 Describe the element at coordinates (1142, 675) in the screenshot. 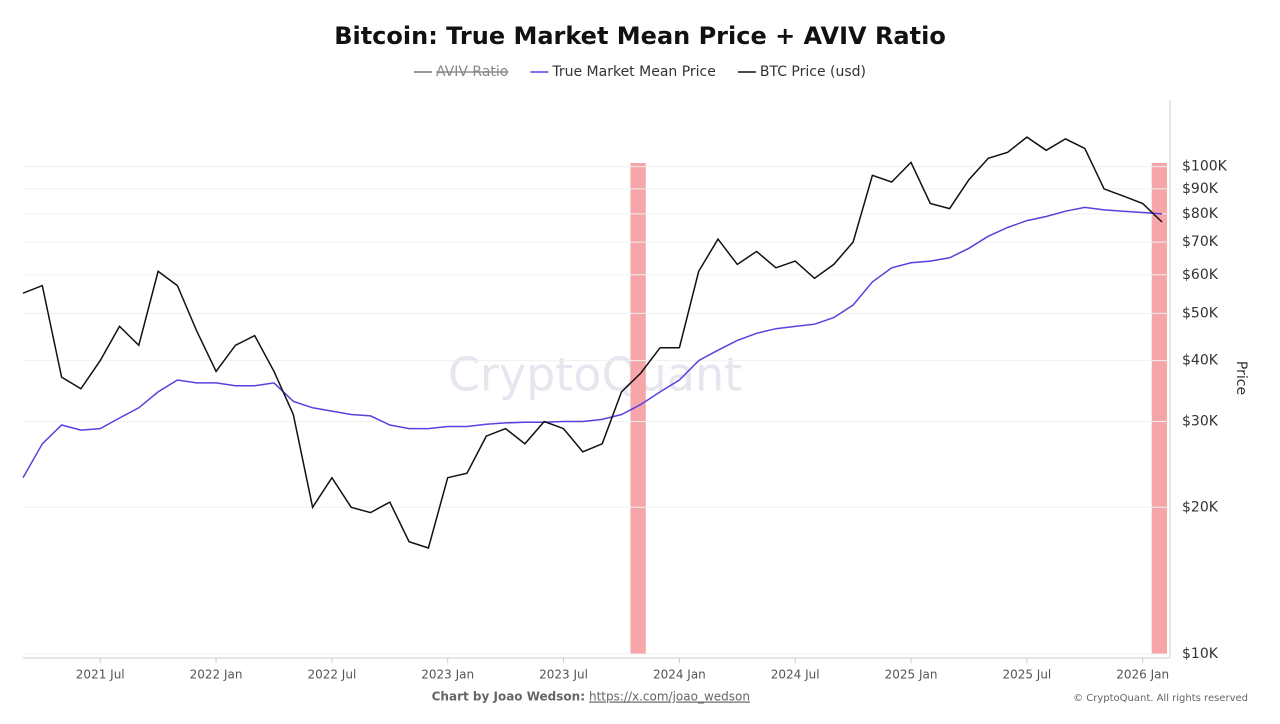

I see `x-tick-label: 2026 Jan` at that location.